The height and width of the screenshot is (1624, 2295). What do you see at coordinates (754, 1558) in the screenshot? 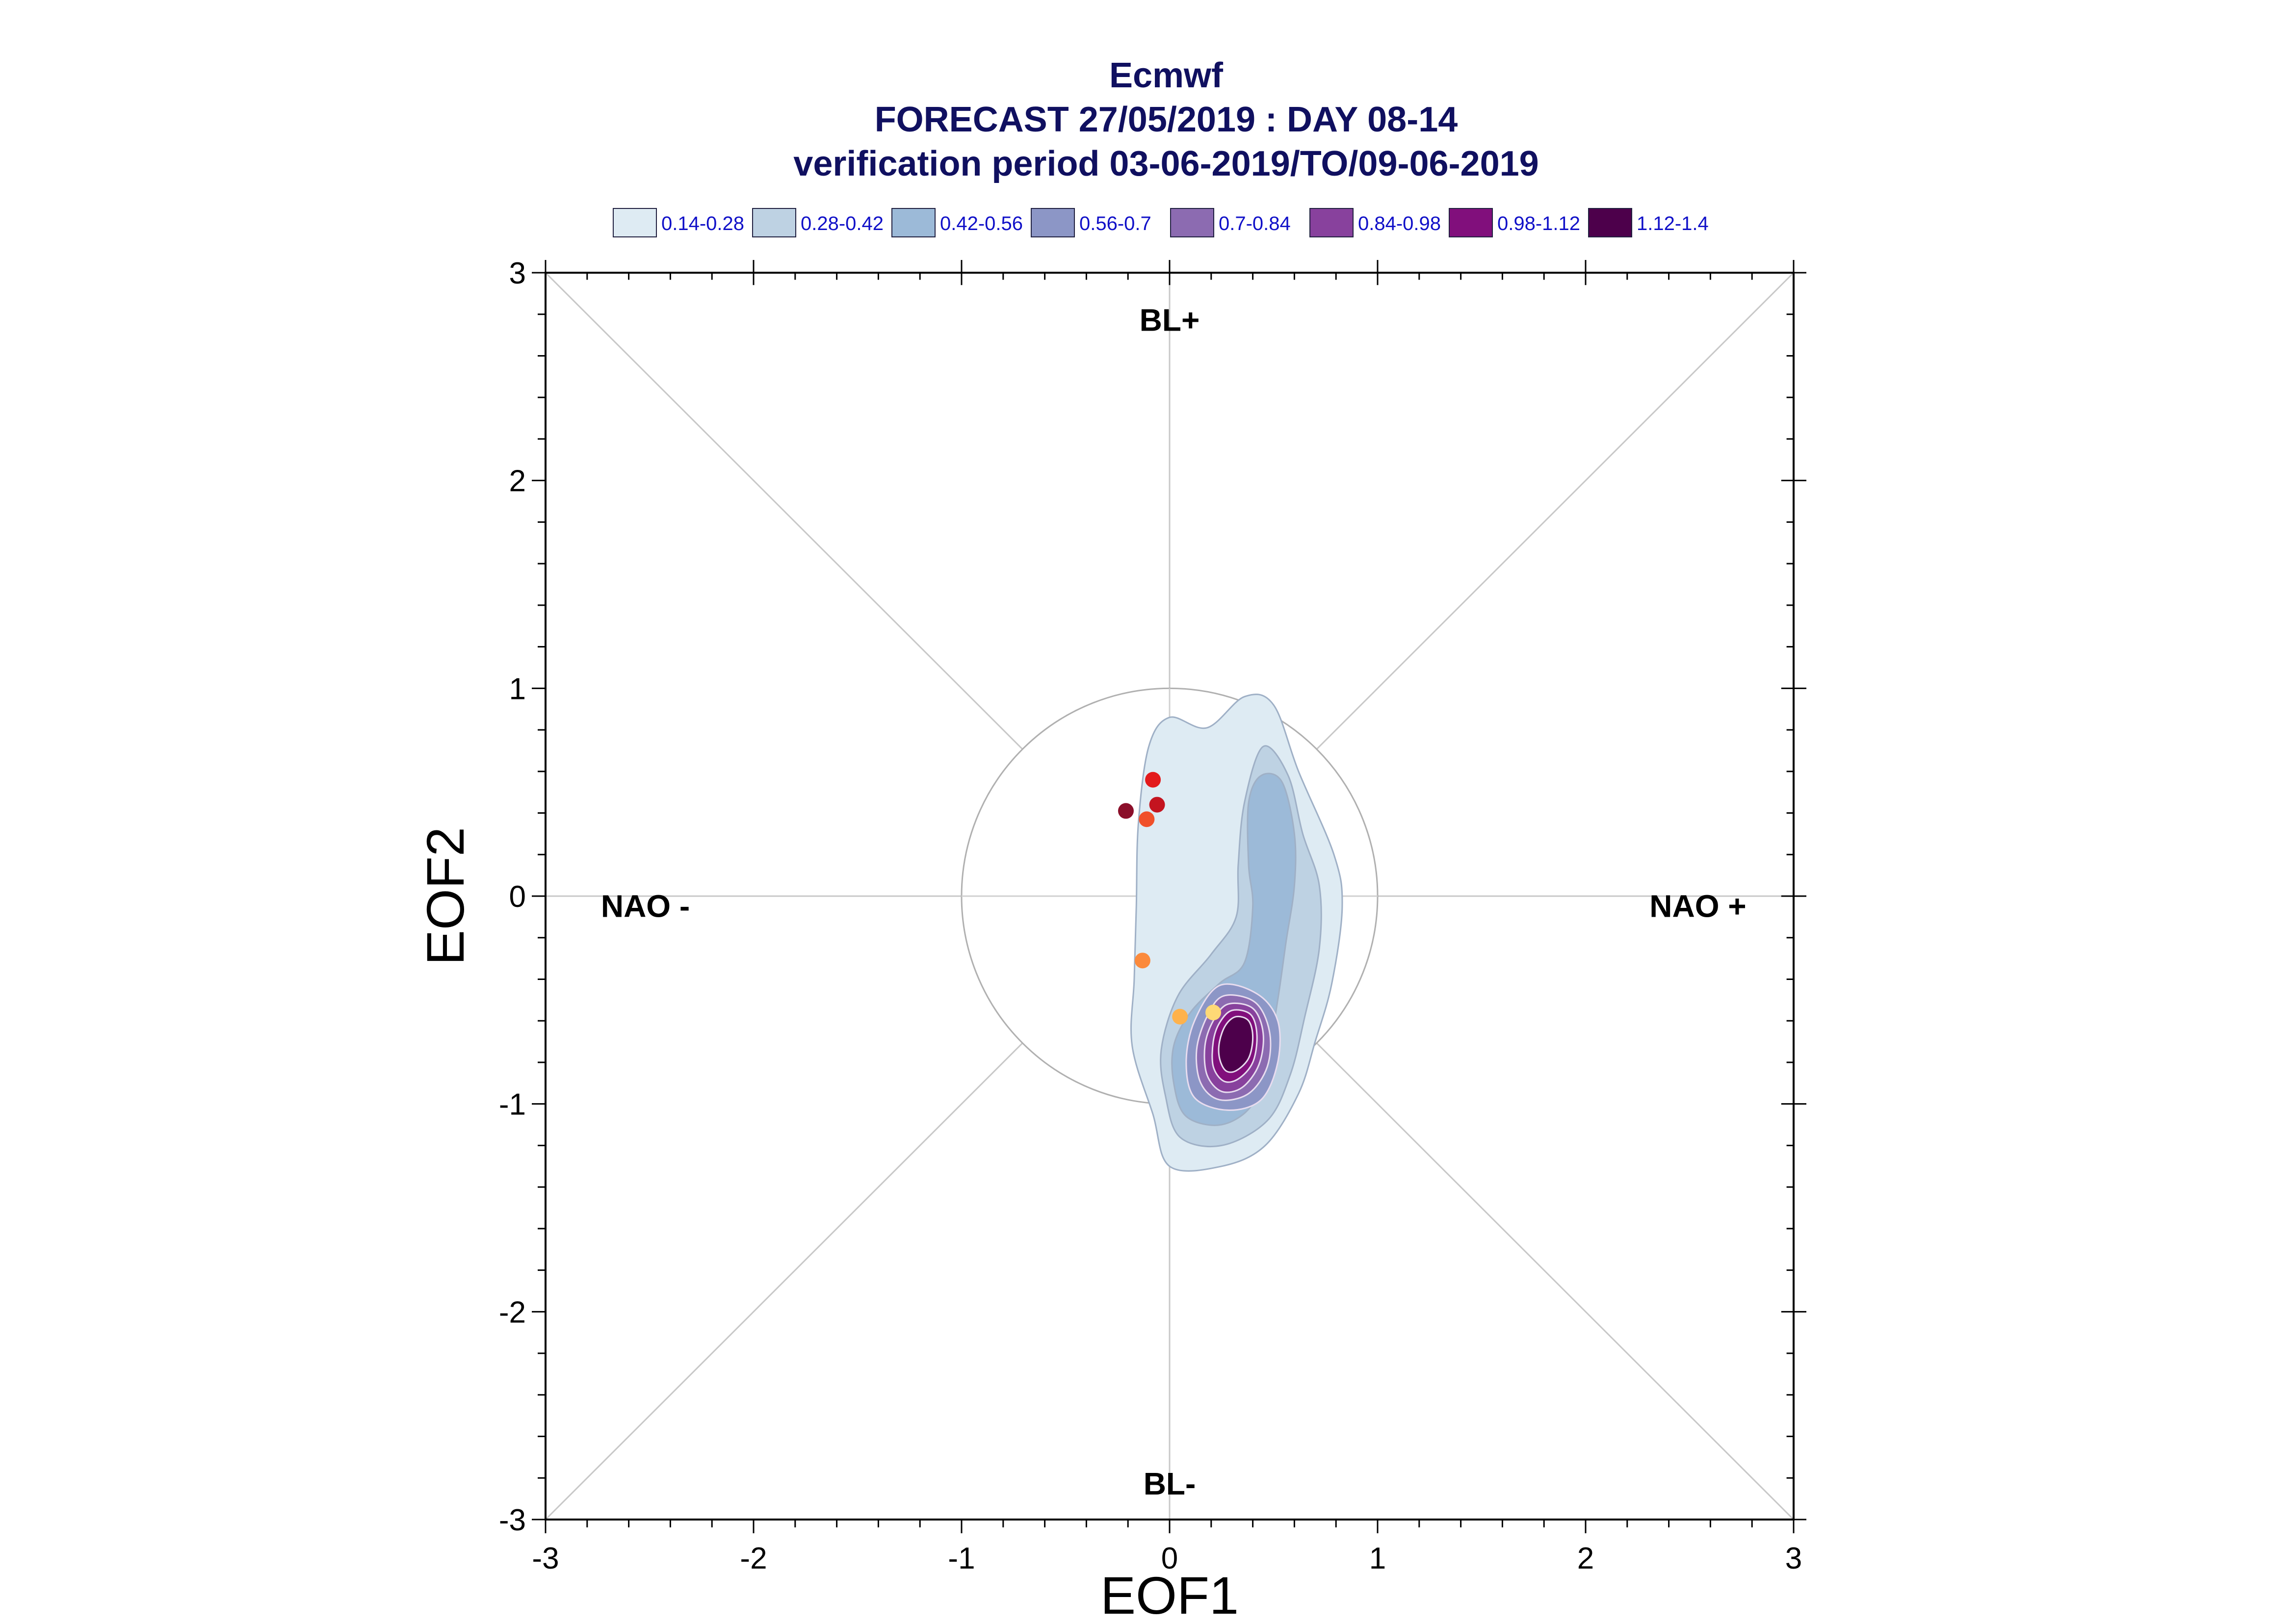
I see `x-tick-label: -2` at bounding box center [754, 1558].